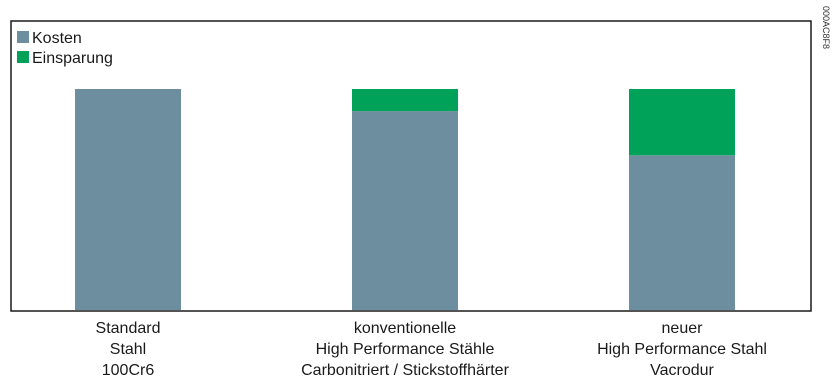 The width and height of the screenshot is (833, 383). I want to click on x-label-1-line-3: 100Cr6, so click(128, 370).